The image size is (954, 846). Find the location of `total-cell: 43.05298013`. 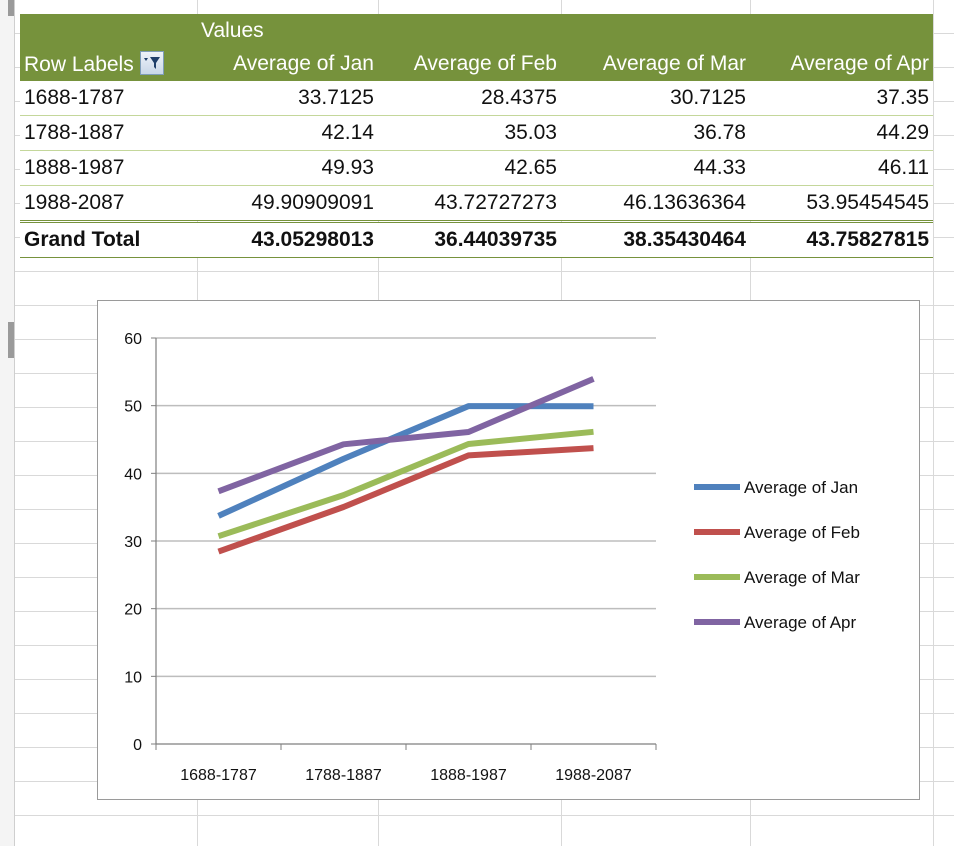

total-cell: 43.05298013 is located at coordinates (287, 239).